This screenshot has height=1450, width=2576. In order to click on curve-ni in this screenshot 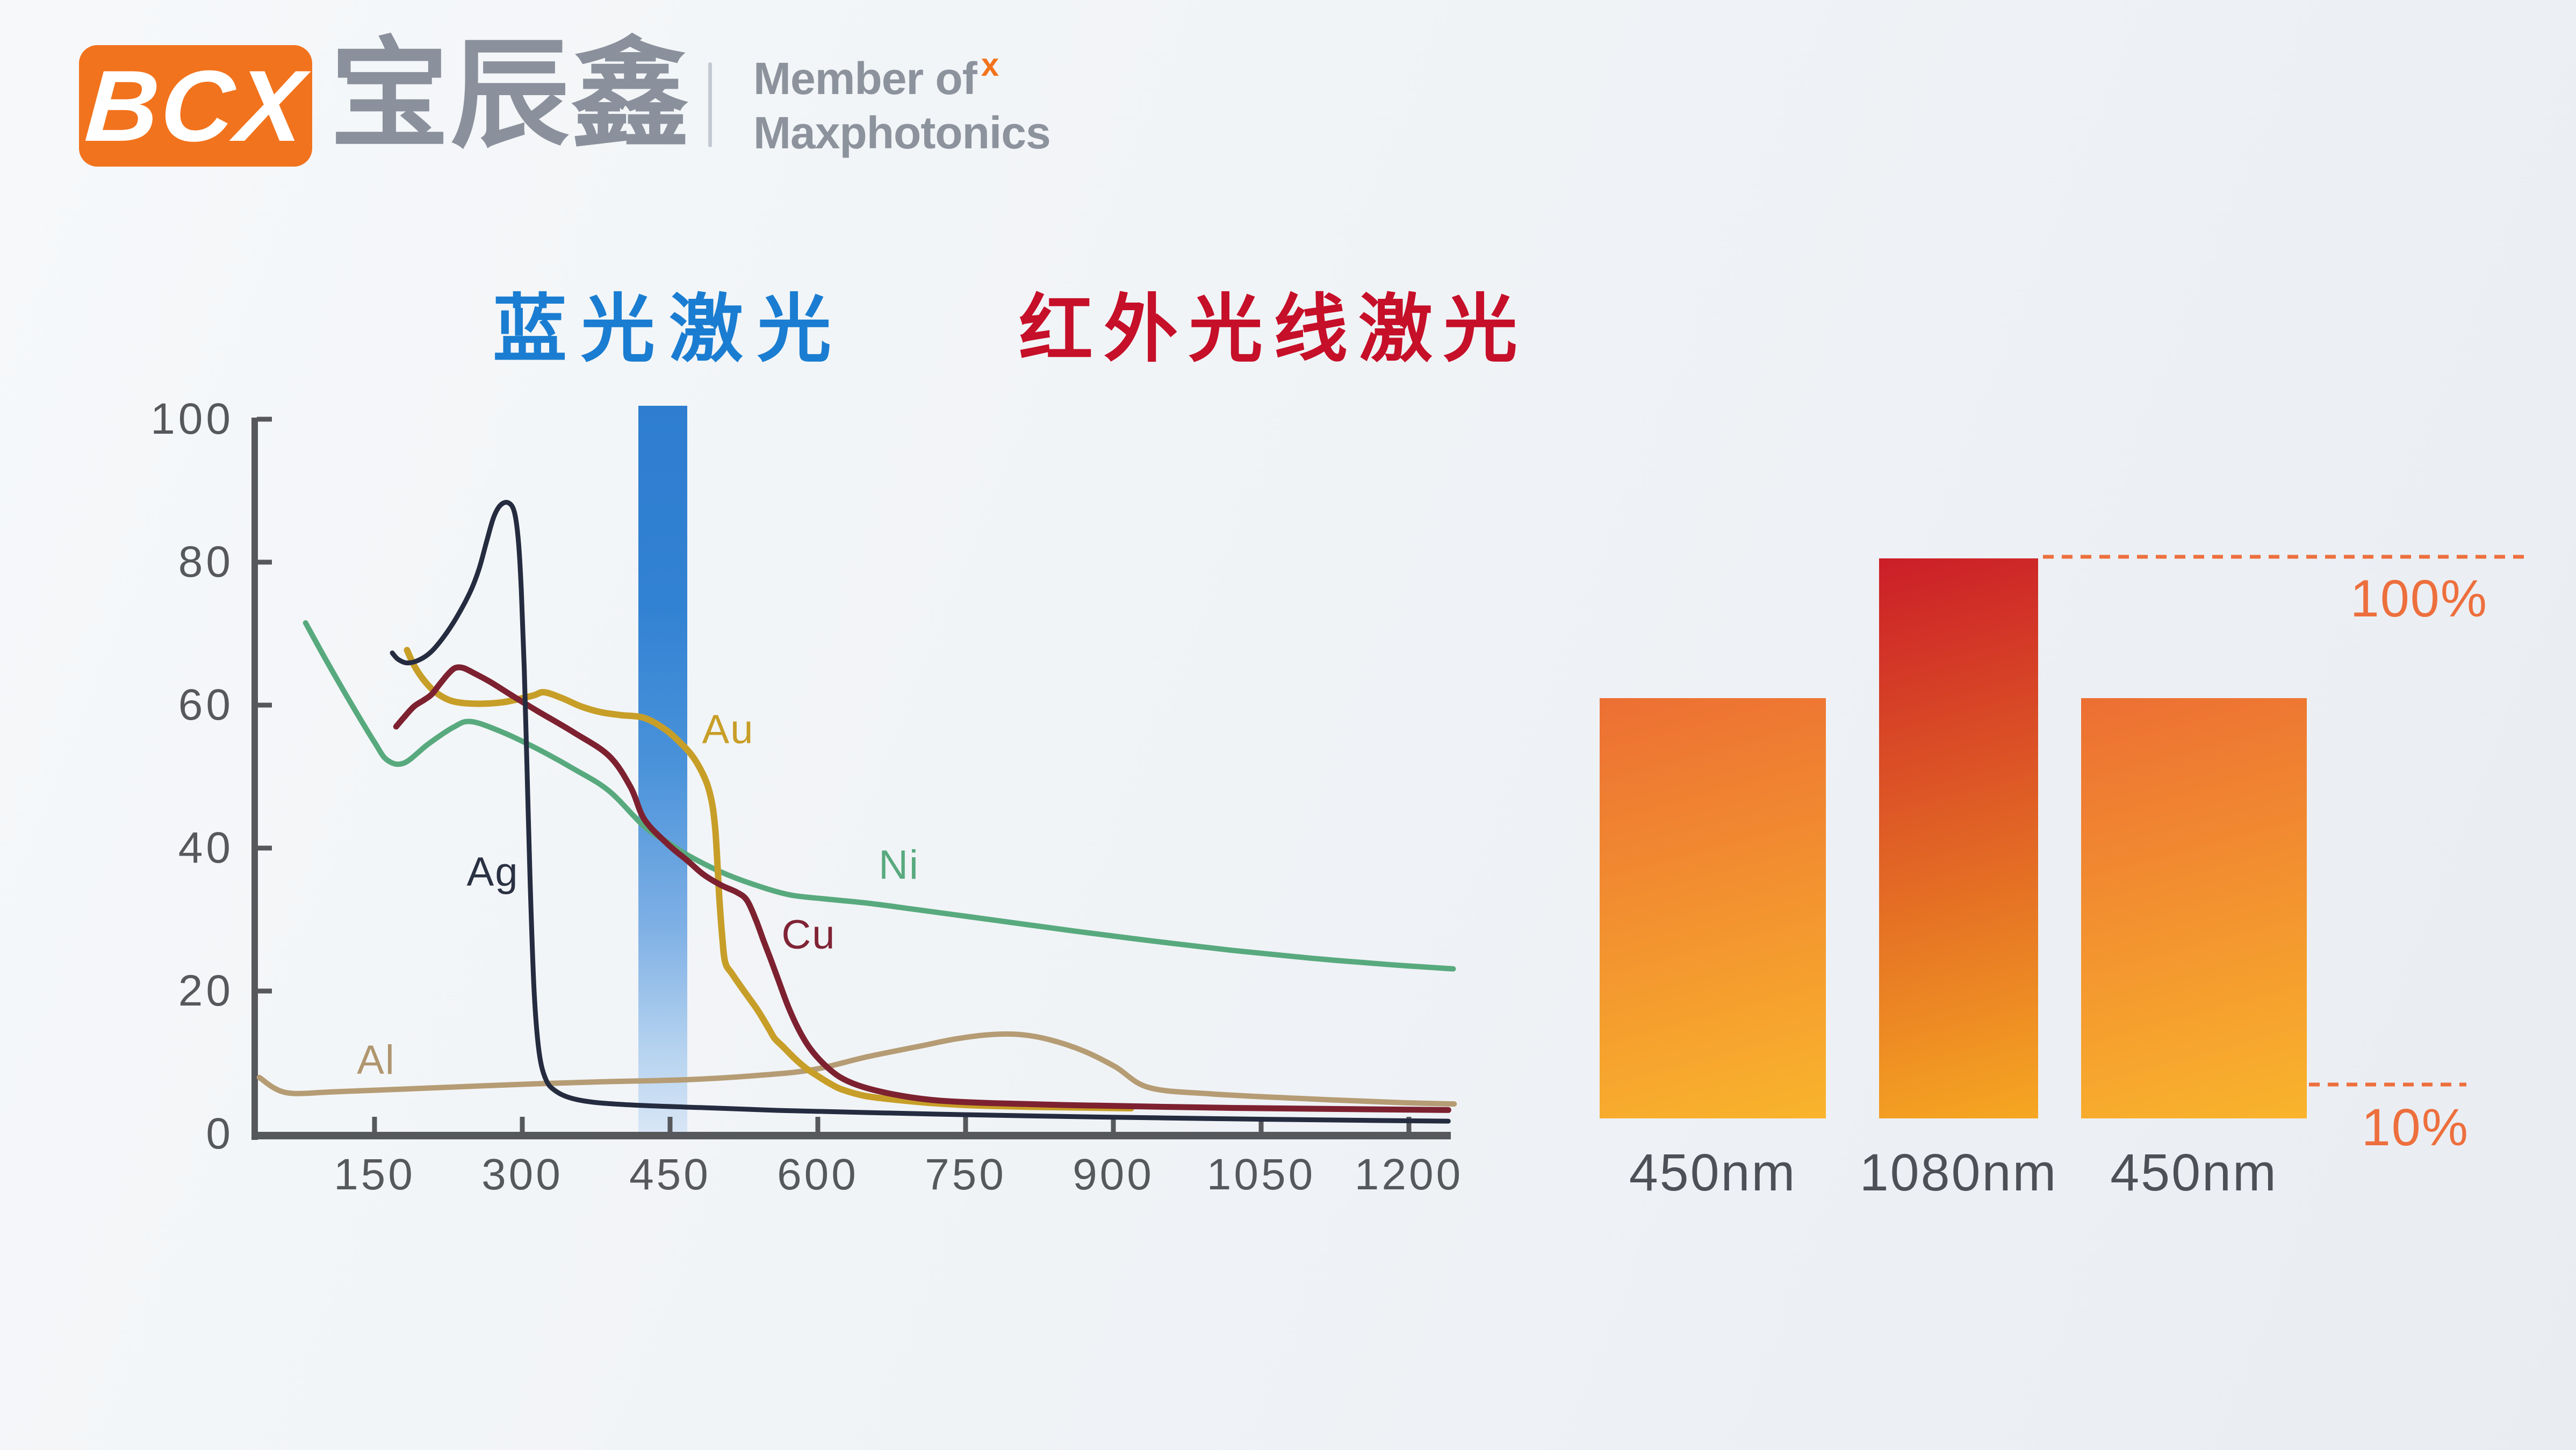, I will do `click(879, 796)`.